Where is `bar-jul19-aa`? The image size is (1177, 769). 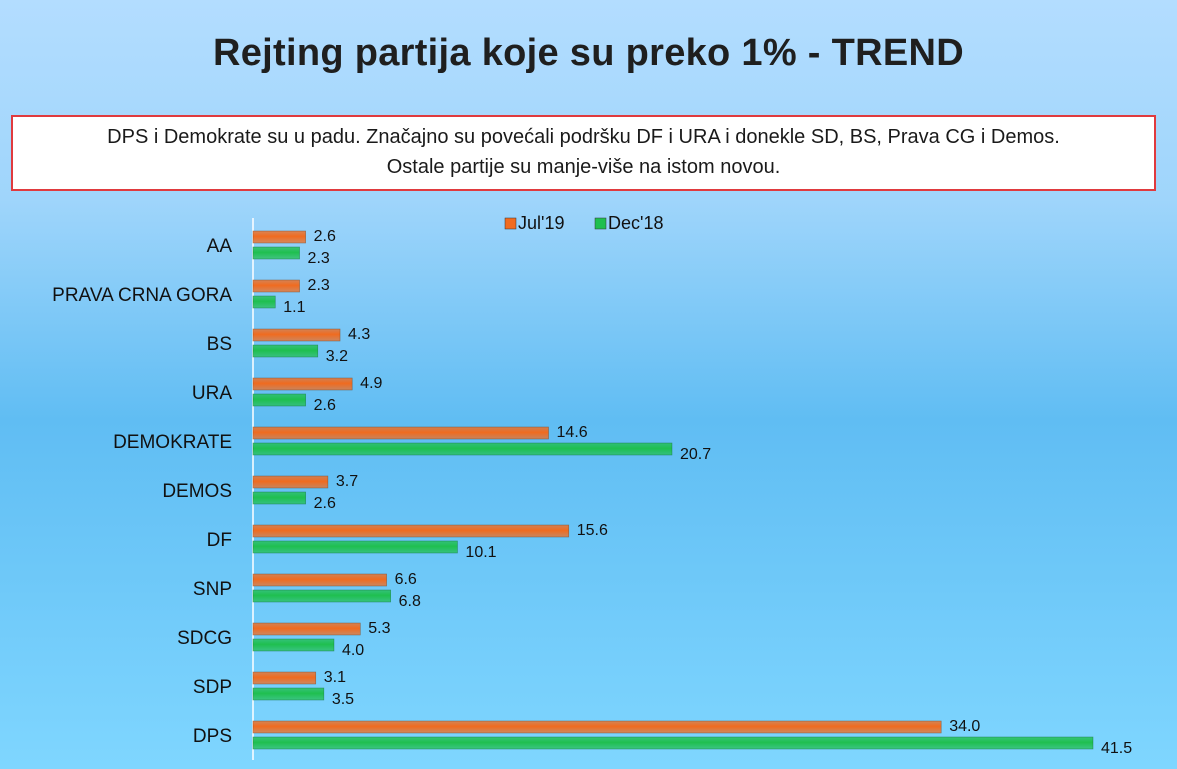 bar-jul19-aa is located at coordinates (279, 237).